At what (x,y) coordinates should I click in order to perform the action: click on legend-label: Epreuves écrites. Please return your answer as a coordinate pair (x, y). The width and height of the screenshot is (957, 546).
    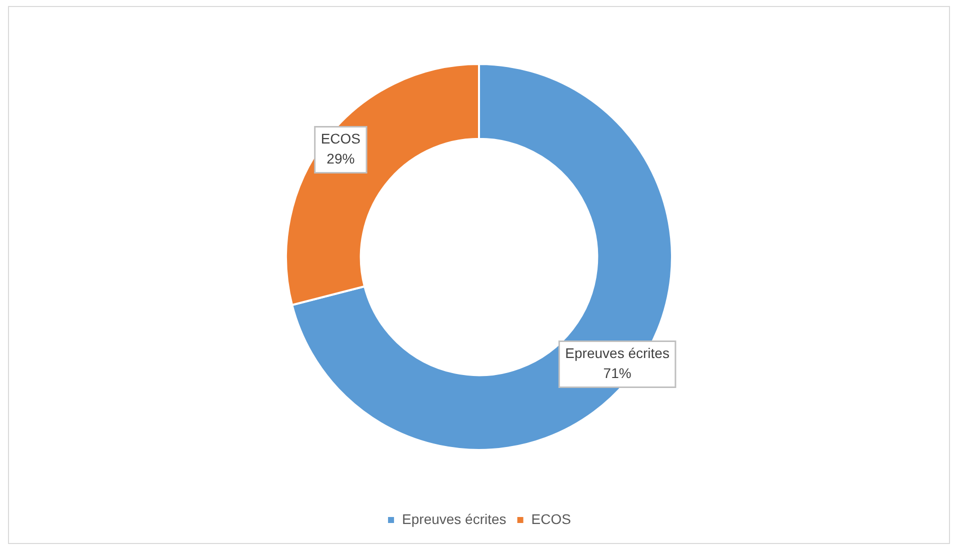
    Looking at the image, I should click on (454, 518).